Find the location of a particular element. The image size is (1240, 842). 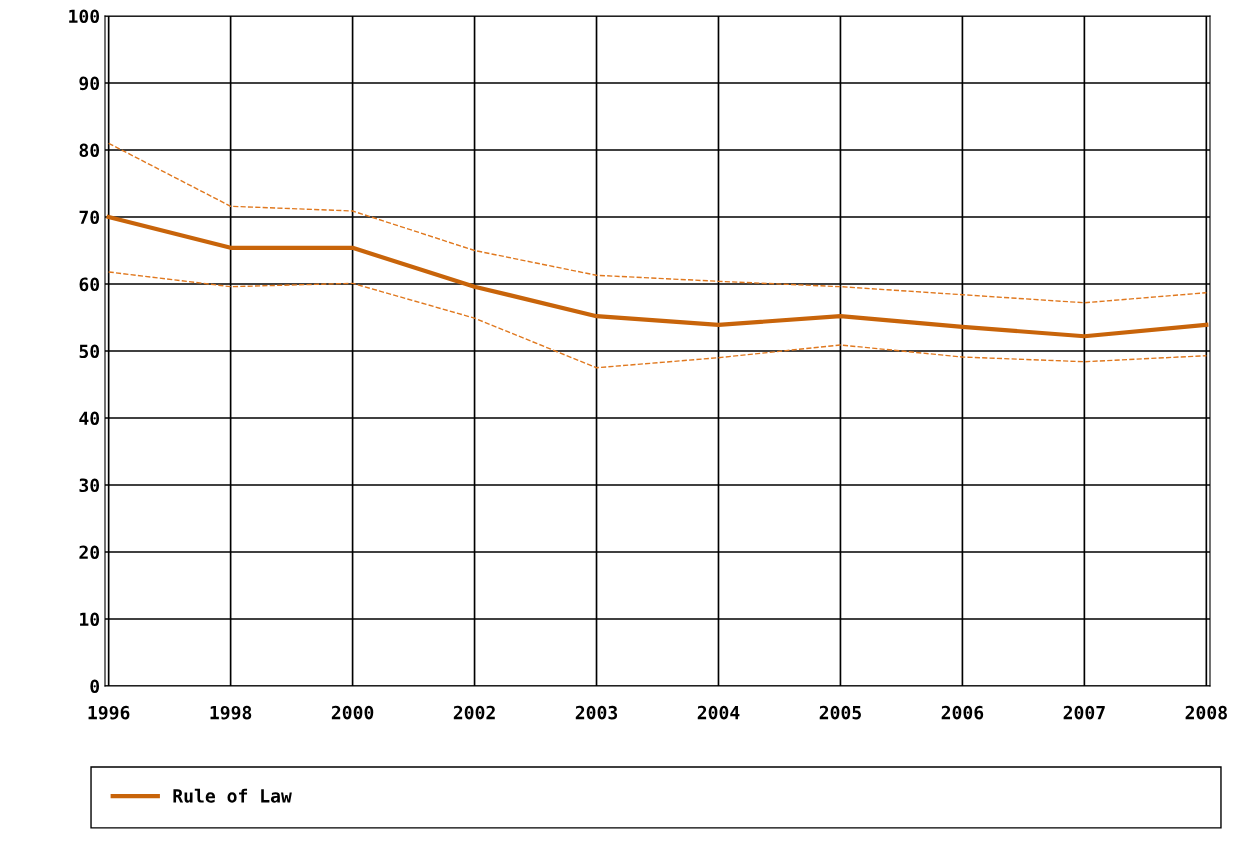

y-tick-label: 100 is located at coordinates (84, 16).